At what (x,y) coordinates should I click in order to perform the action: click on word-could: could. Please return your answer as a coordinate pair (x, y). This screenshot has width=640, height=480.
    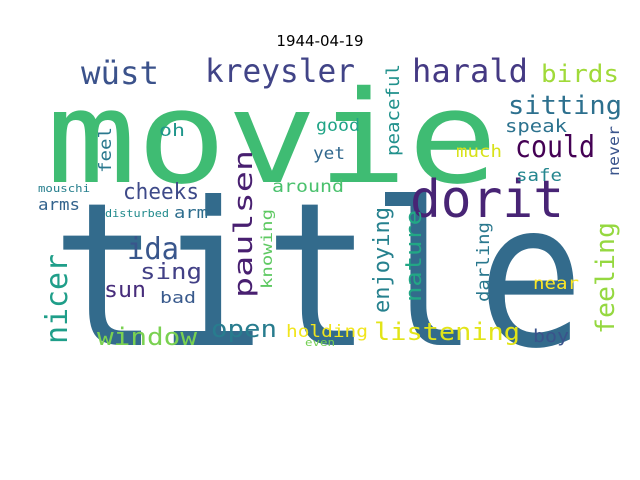
    Looking at the image, I should click on (555, 147).